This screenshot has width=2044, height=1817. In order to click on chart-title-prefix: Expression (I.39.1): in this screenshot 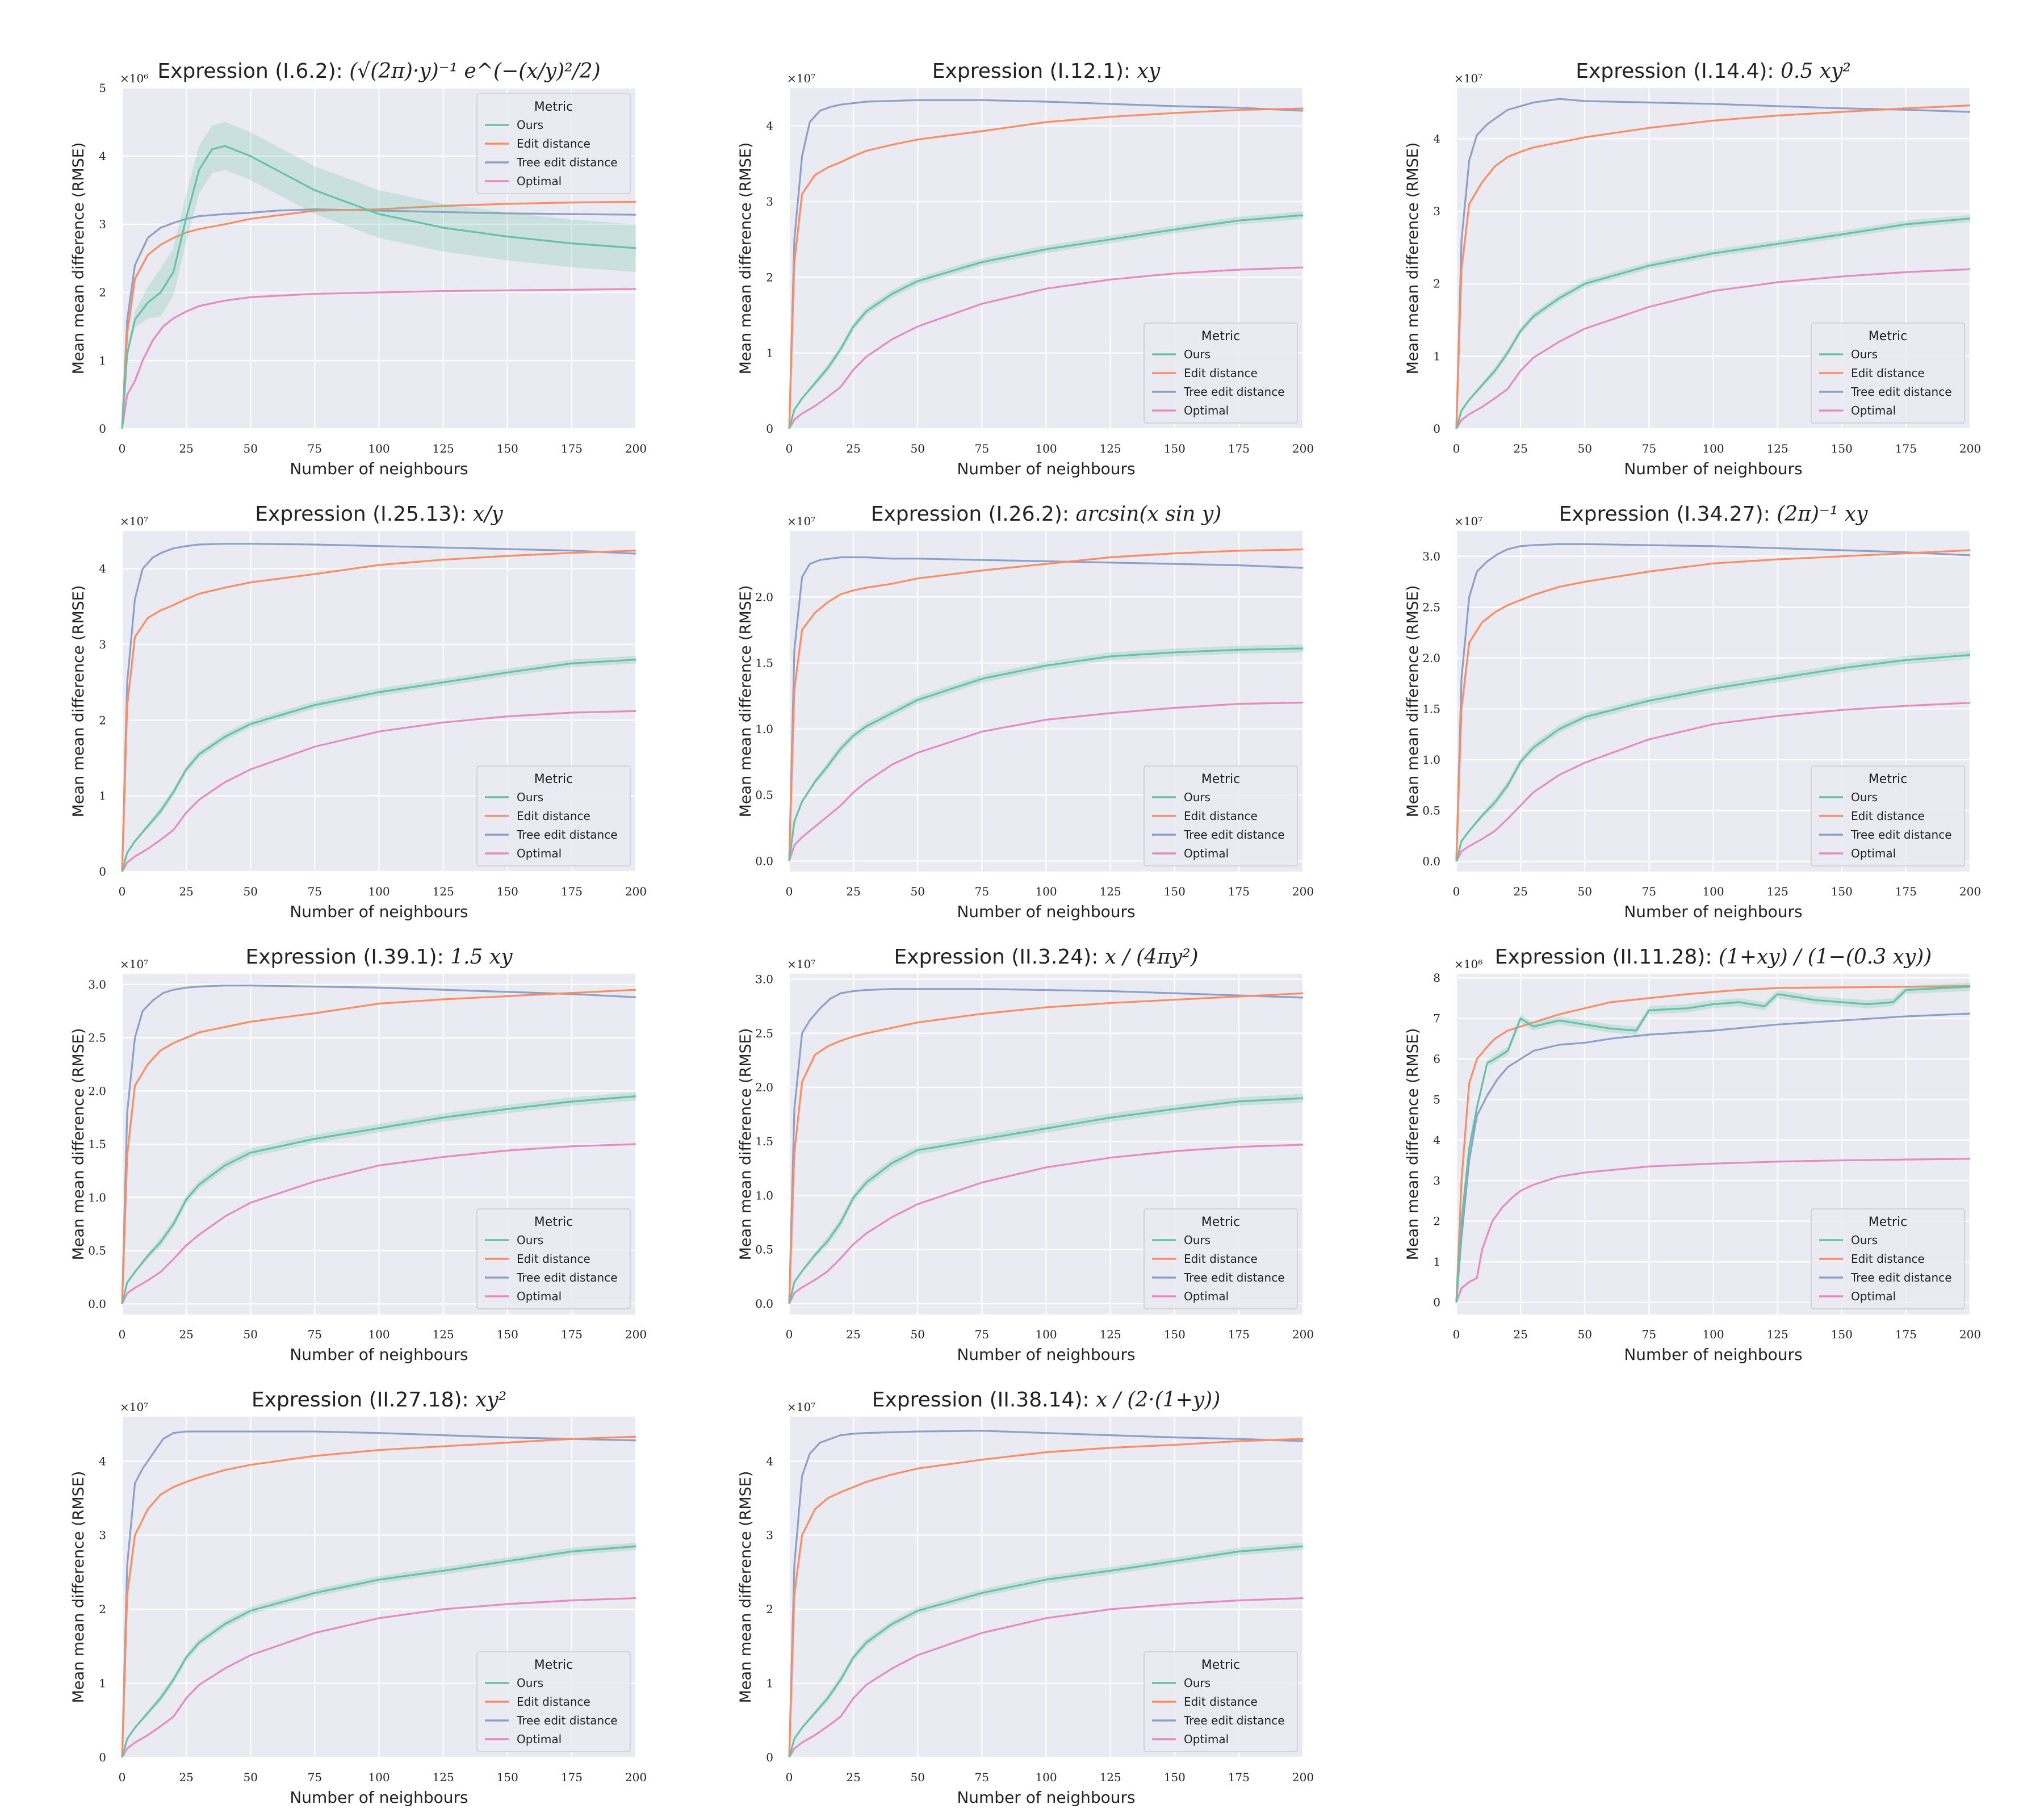, I will do `click(347, 957)`.